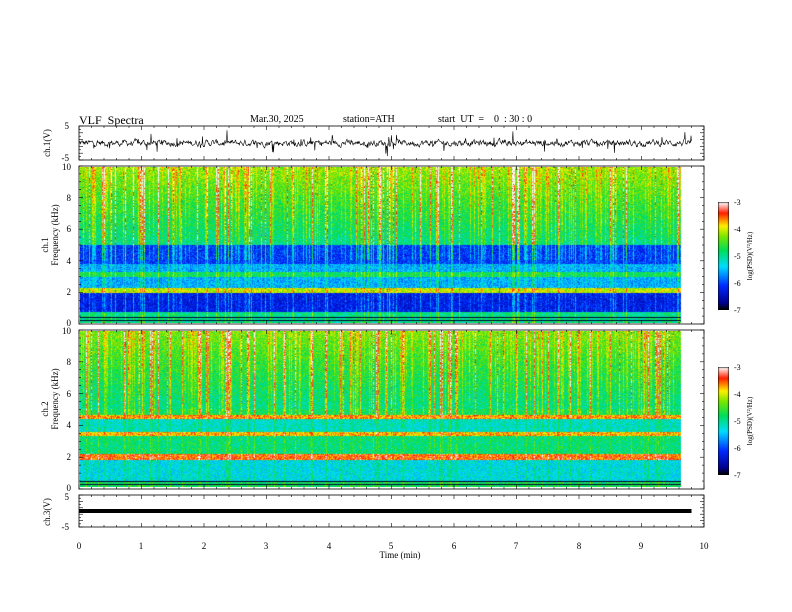  I want to click on x-tick-10: 10, so click(705, 546).